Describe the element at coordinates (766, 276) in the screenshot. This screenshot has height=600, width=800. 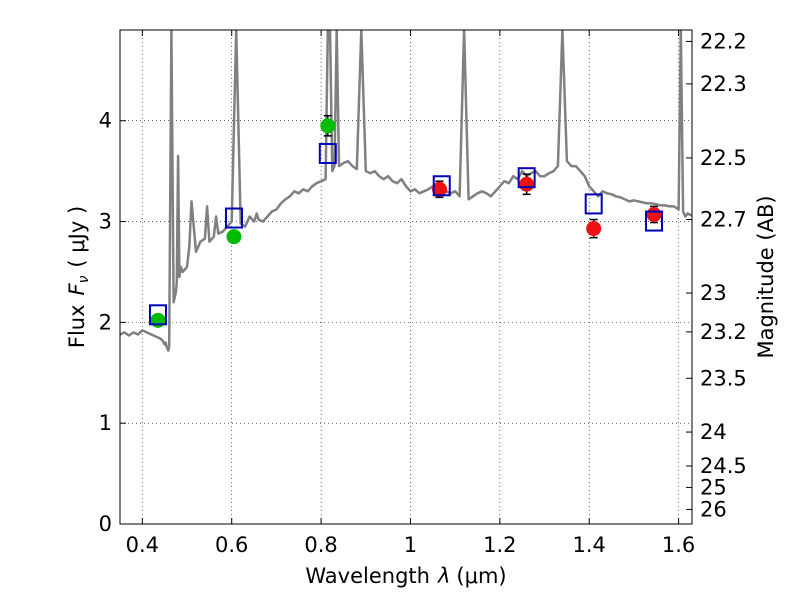
I see `magnitude-axis-label: Magnitude (AB)` at that location.